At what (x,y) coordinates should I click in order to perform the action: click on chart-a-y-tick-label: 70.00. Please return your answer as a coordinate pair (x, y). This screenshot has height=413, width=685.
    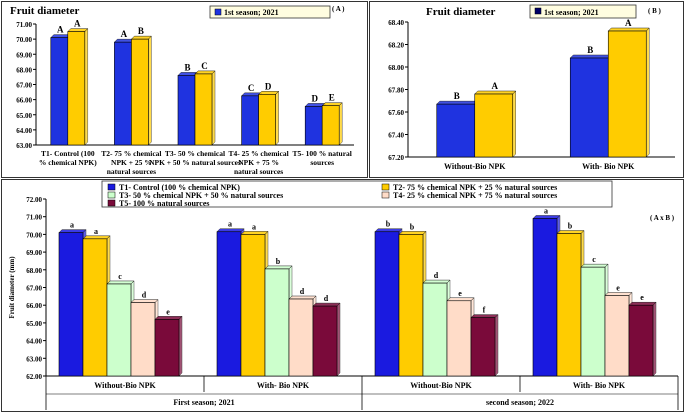
    Looking at the image, I should click on (24, 40).